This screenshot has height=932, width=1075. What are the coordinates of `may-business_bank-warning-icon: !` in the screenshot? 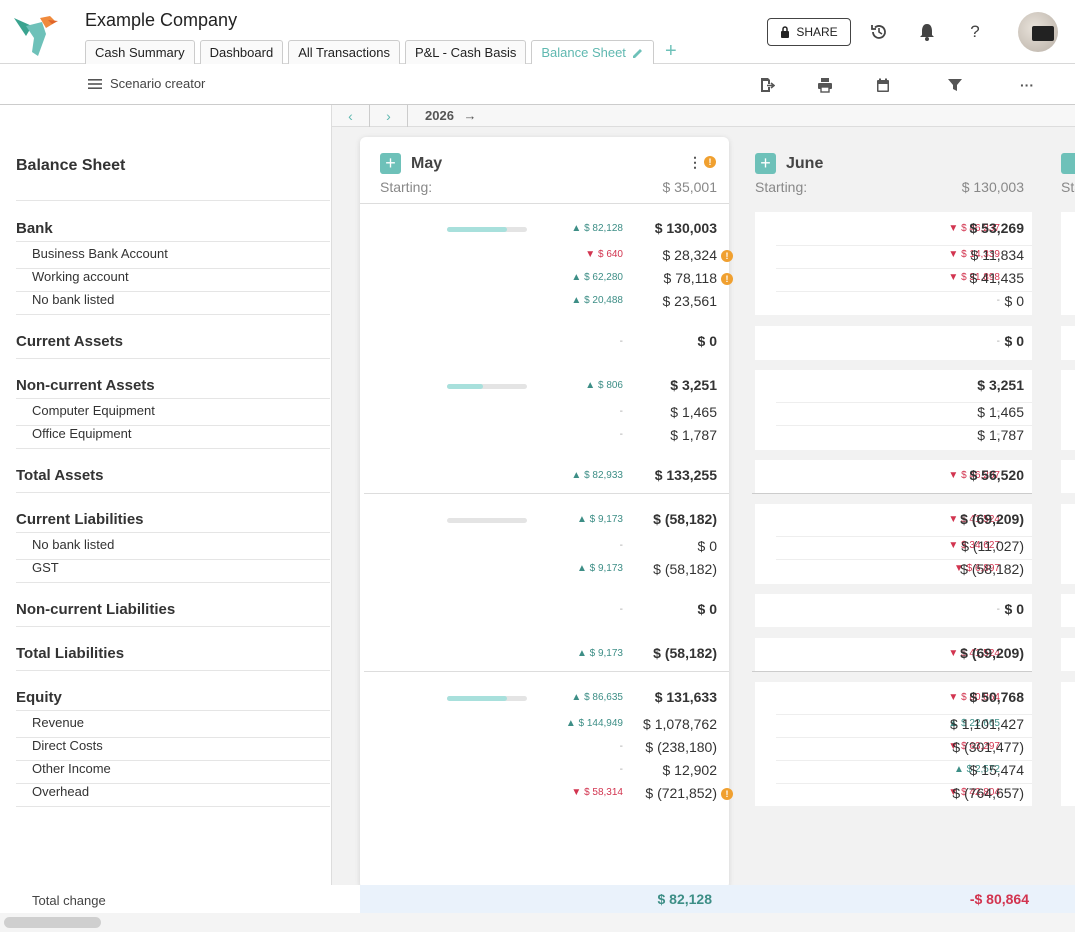 It's located at (727, 256).